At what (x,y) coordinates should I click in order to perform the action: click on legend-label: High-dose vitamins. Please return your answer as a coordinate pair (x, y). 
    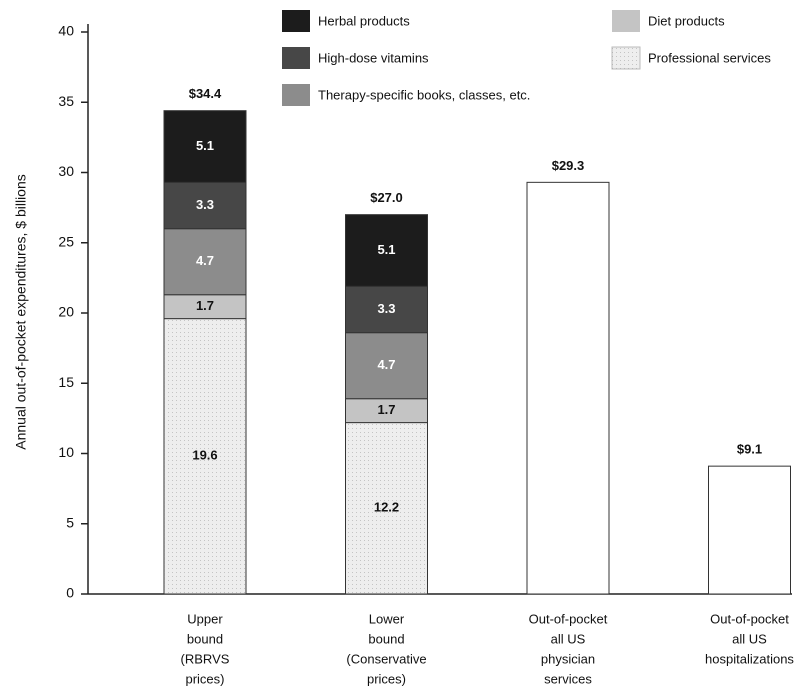
    Looking at the image, I should click on (373, 57).